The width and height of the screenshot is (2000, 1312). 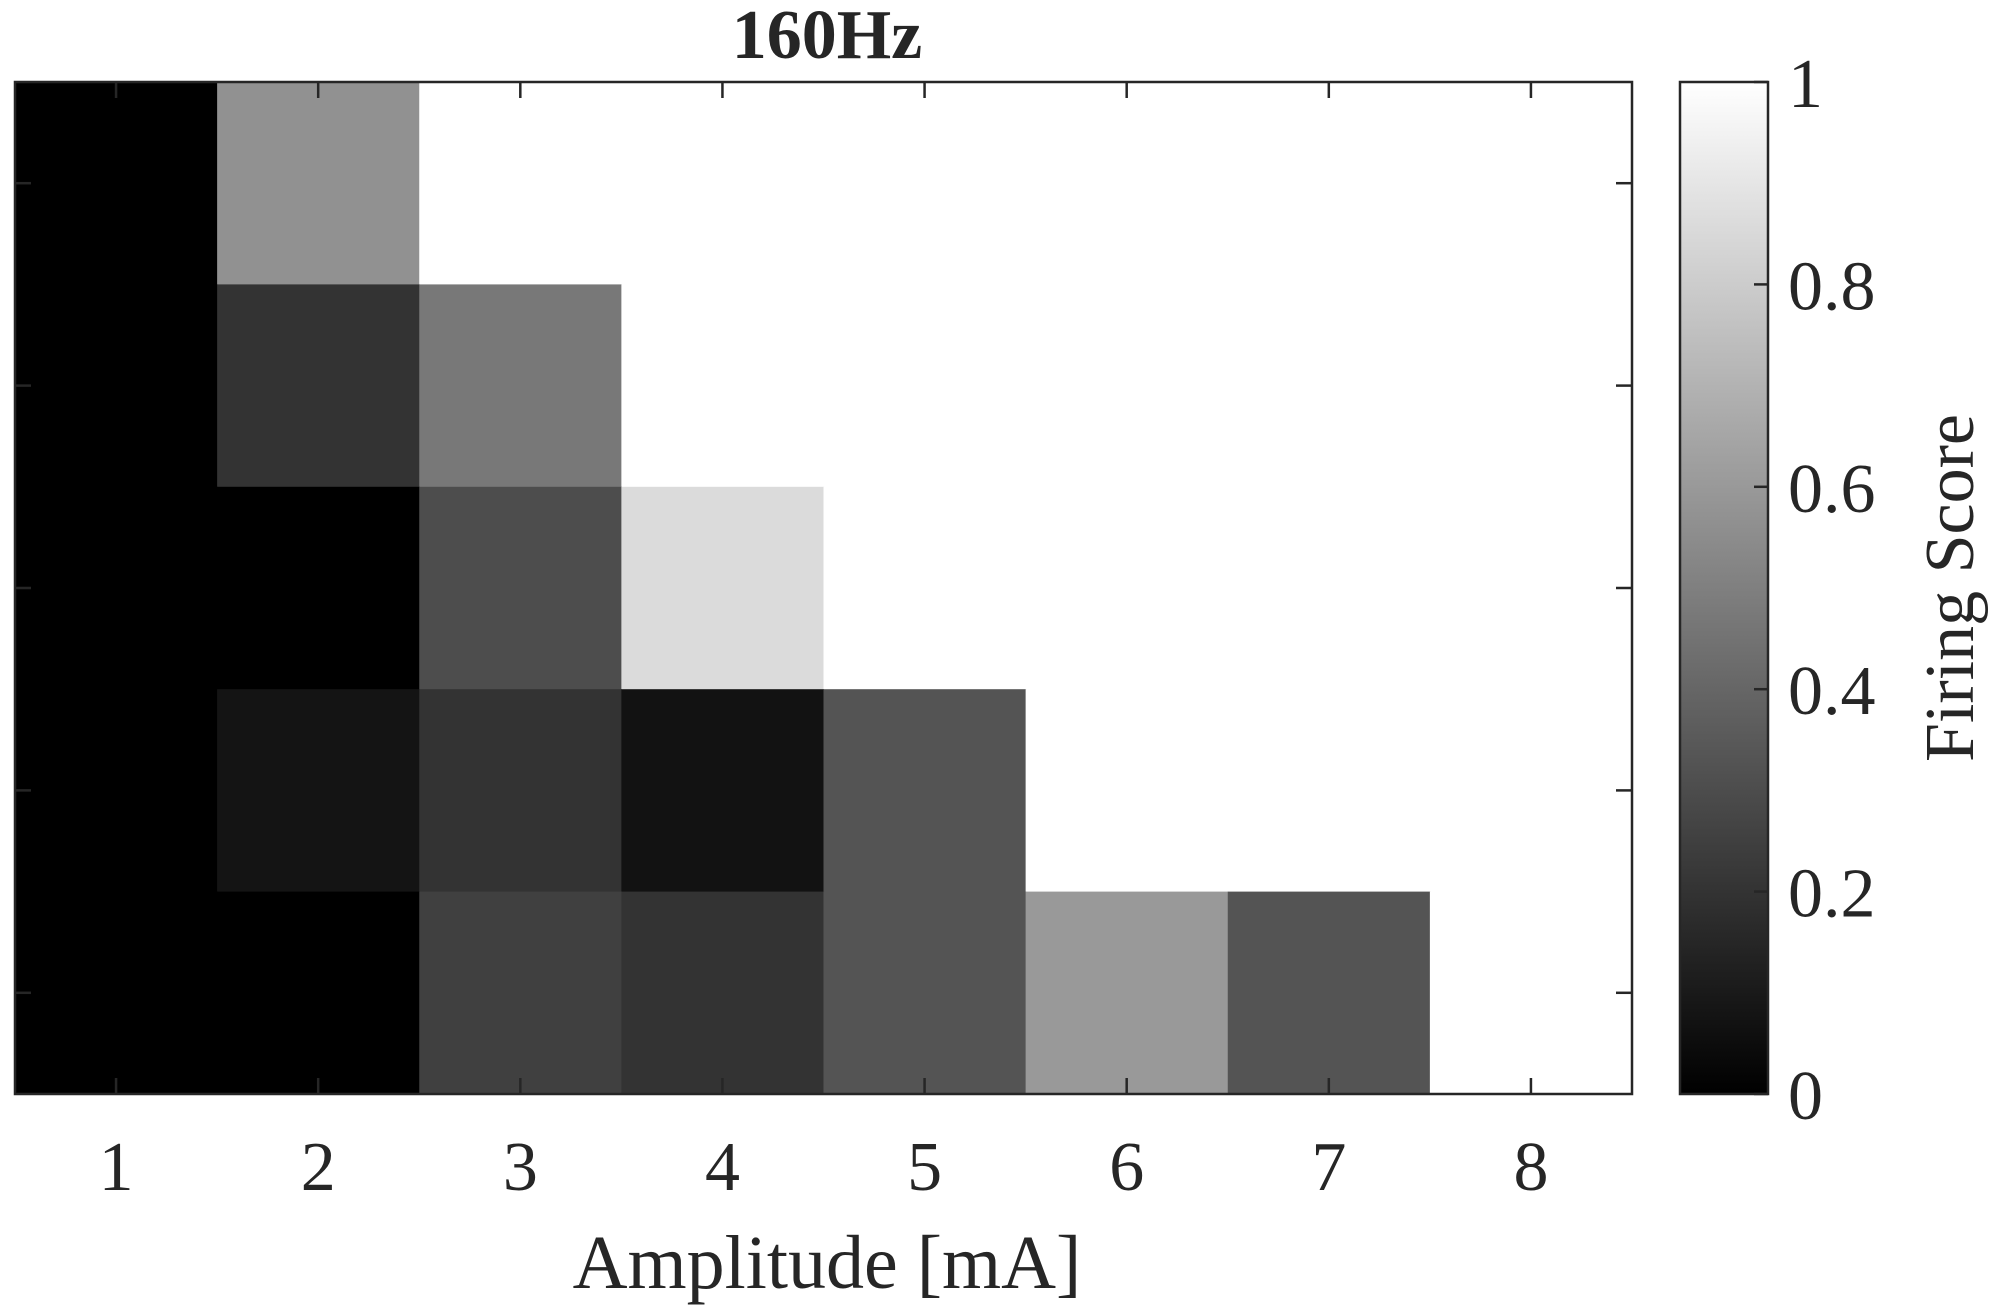 I want to click on chart-title: 160Hz, so click(x=827, y=37).